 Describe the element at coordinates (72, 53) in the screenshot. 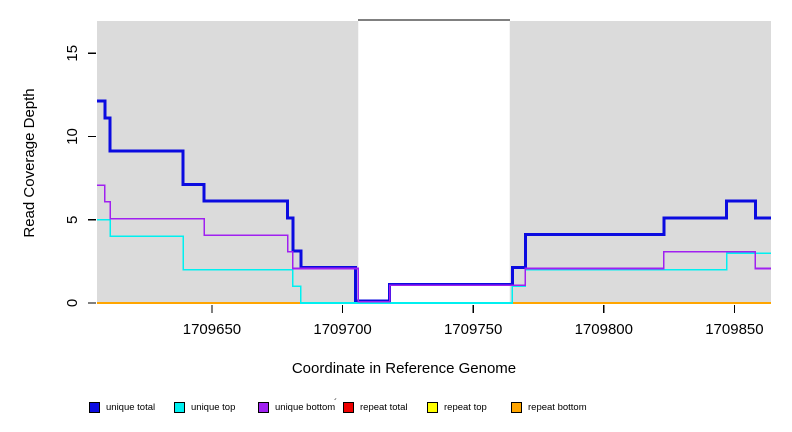

I see `y-tick-label: 15` at that location.